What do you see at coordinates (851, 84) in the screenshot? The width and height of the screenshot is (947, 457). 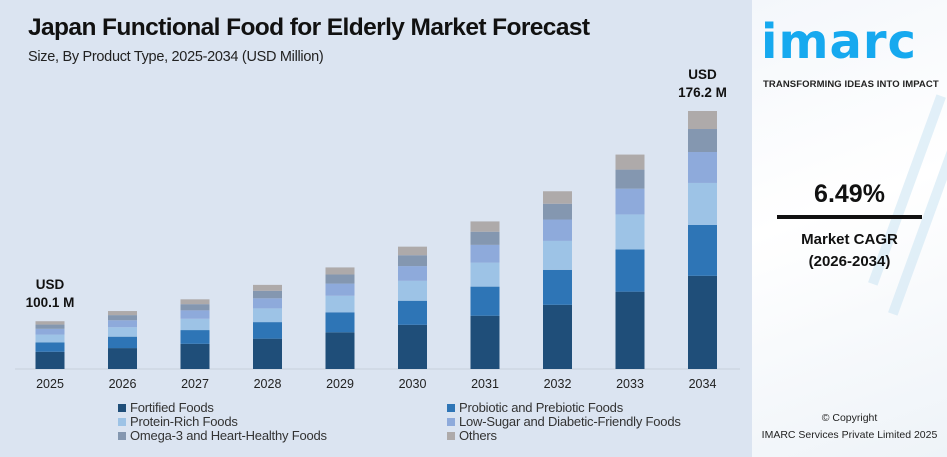 I see `brand-tagline: TRANSFORMING IDEAS INTO IMPACT` at bounding box center [851, 84].